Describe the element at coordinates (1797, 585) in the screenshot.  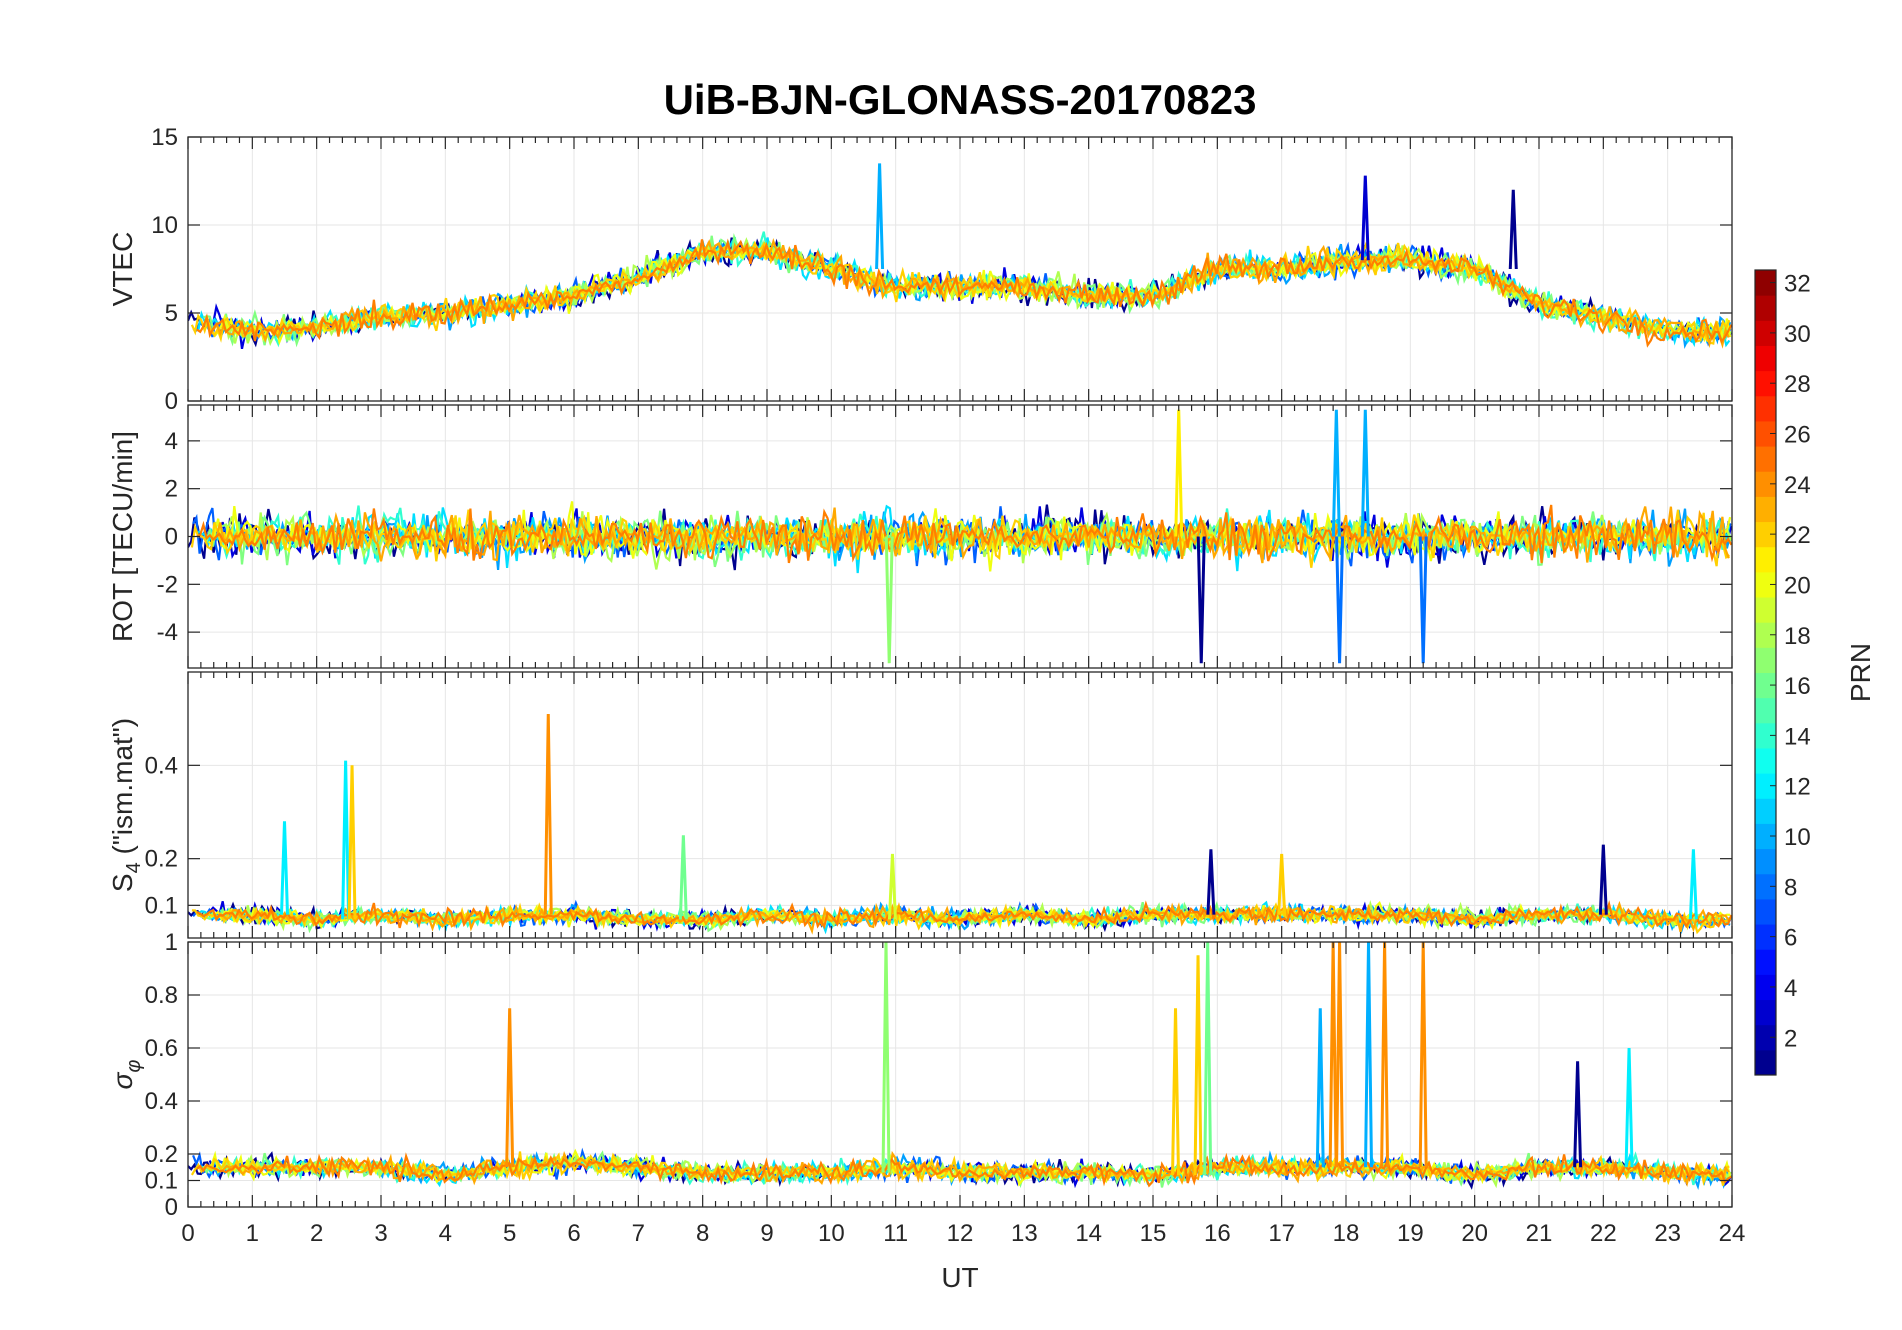
I see `colorbar-tick-label: 20` at that location.